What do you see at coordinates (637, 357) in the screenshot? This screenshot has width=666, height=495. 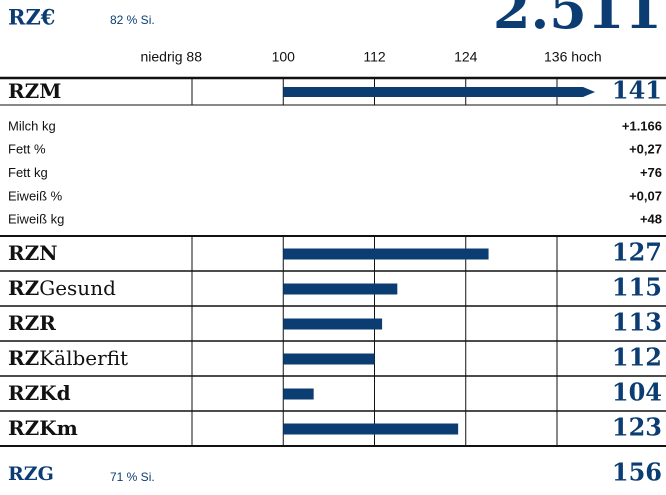 I see `row-value: 112` at bounding box center [637, 357].